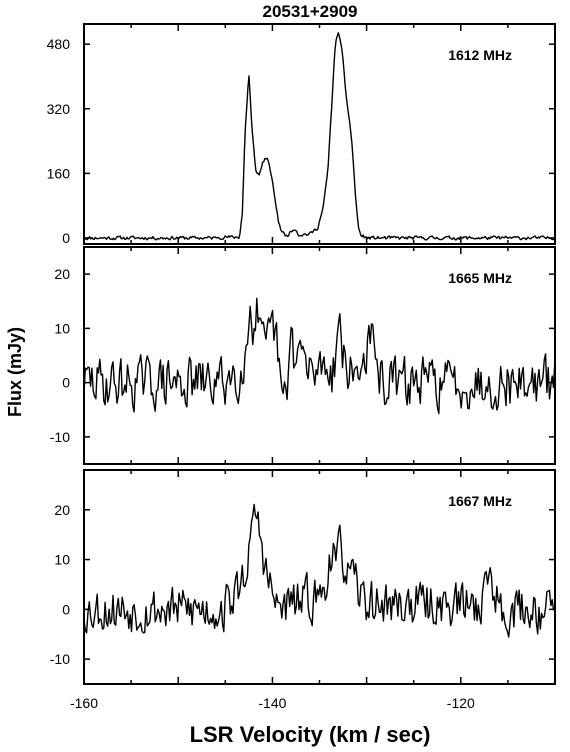  Describe the element at coordinates (461, 703) in the screenshot. I see `x-tick-label: -120` at that location.